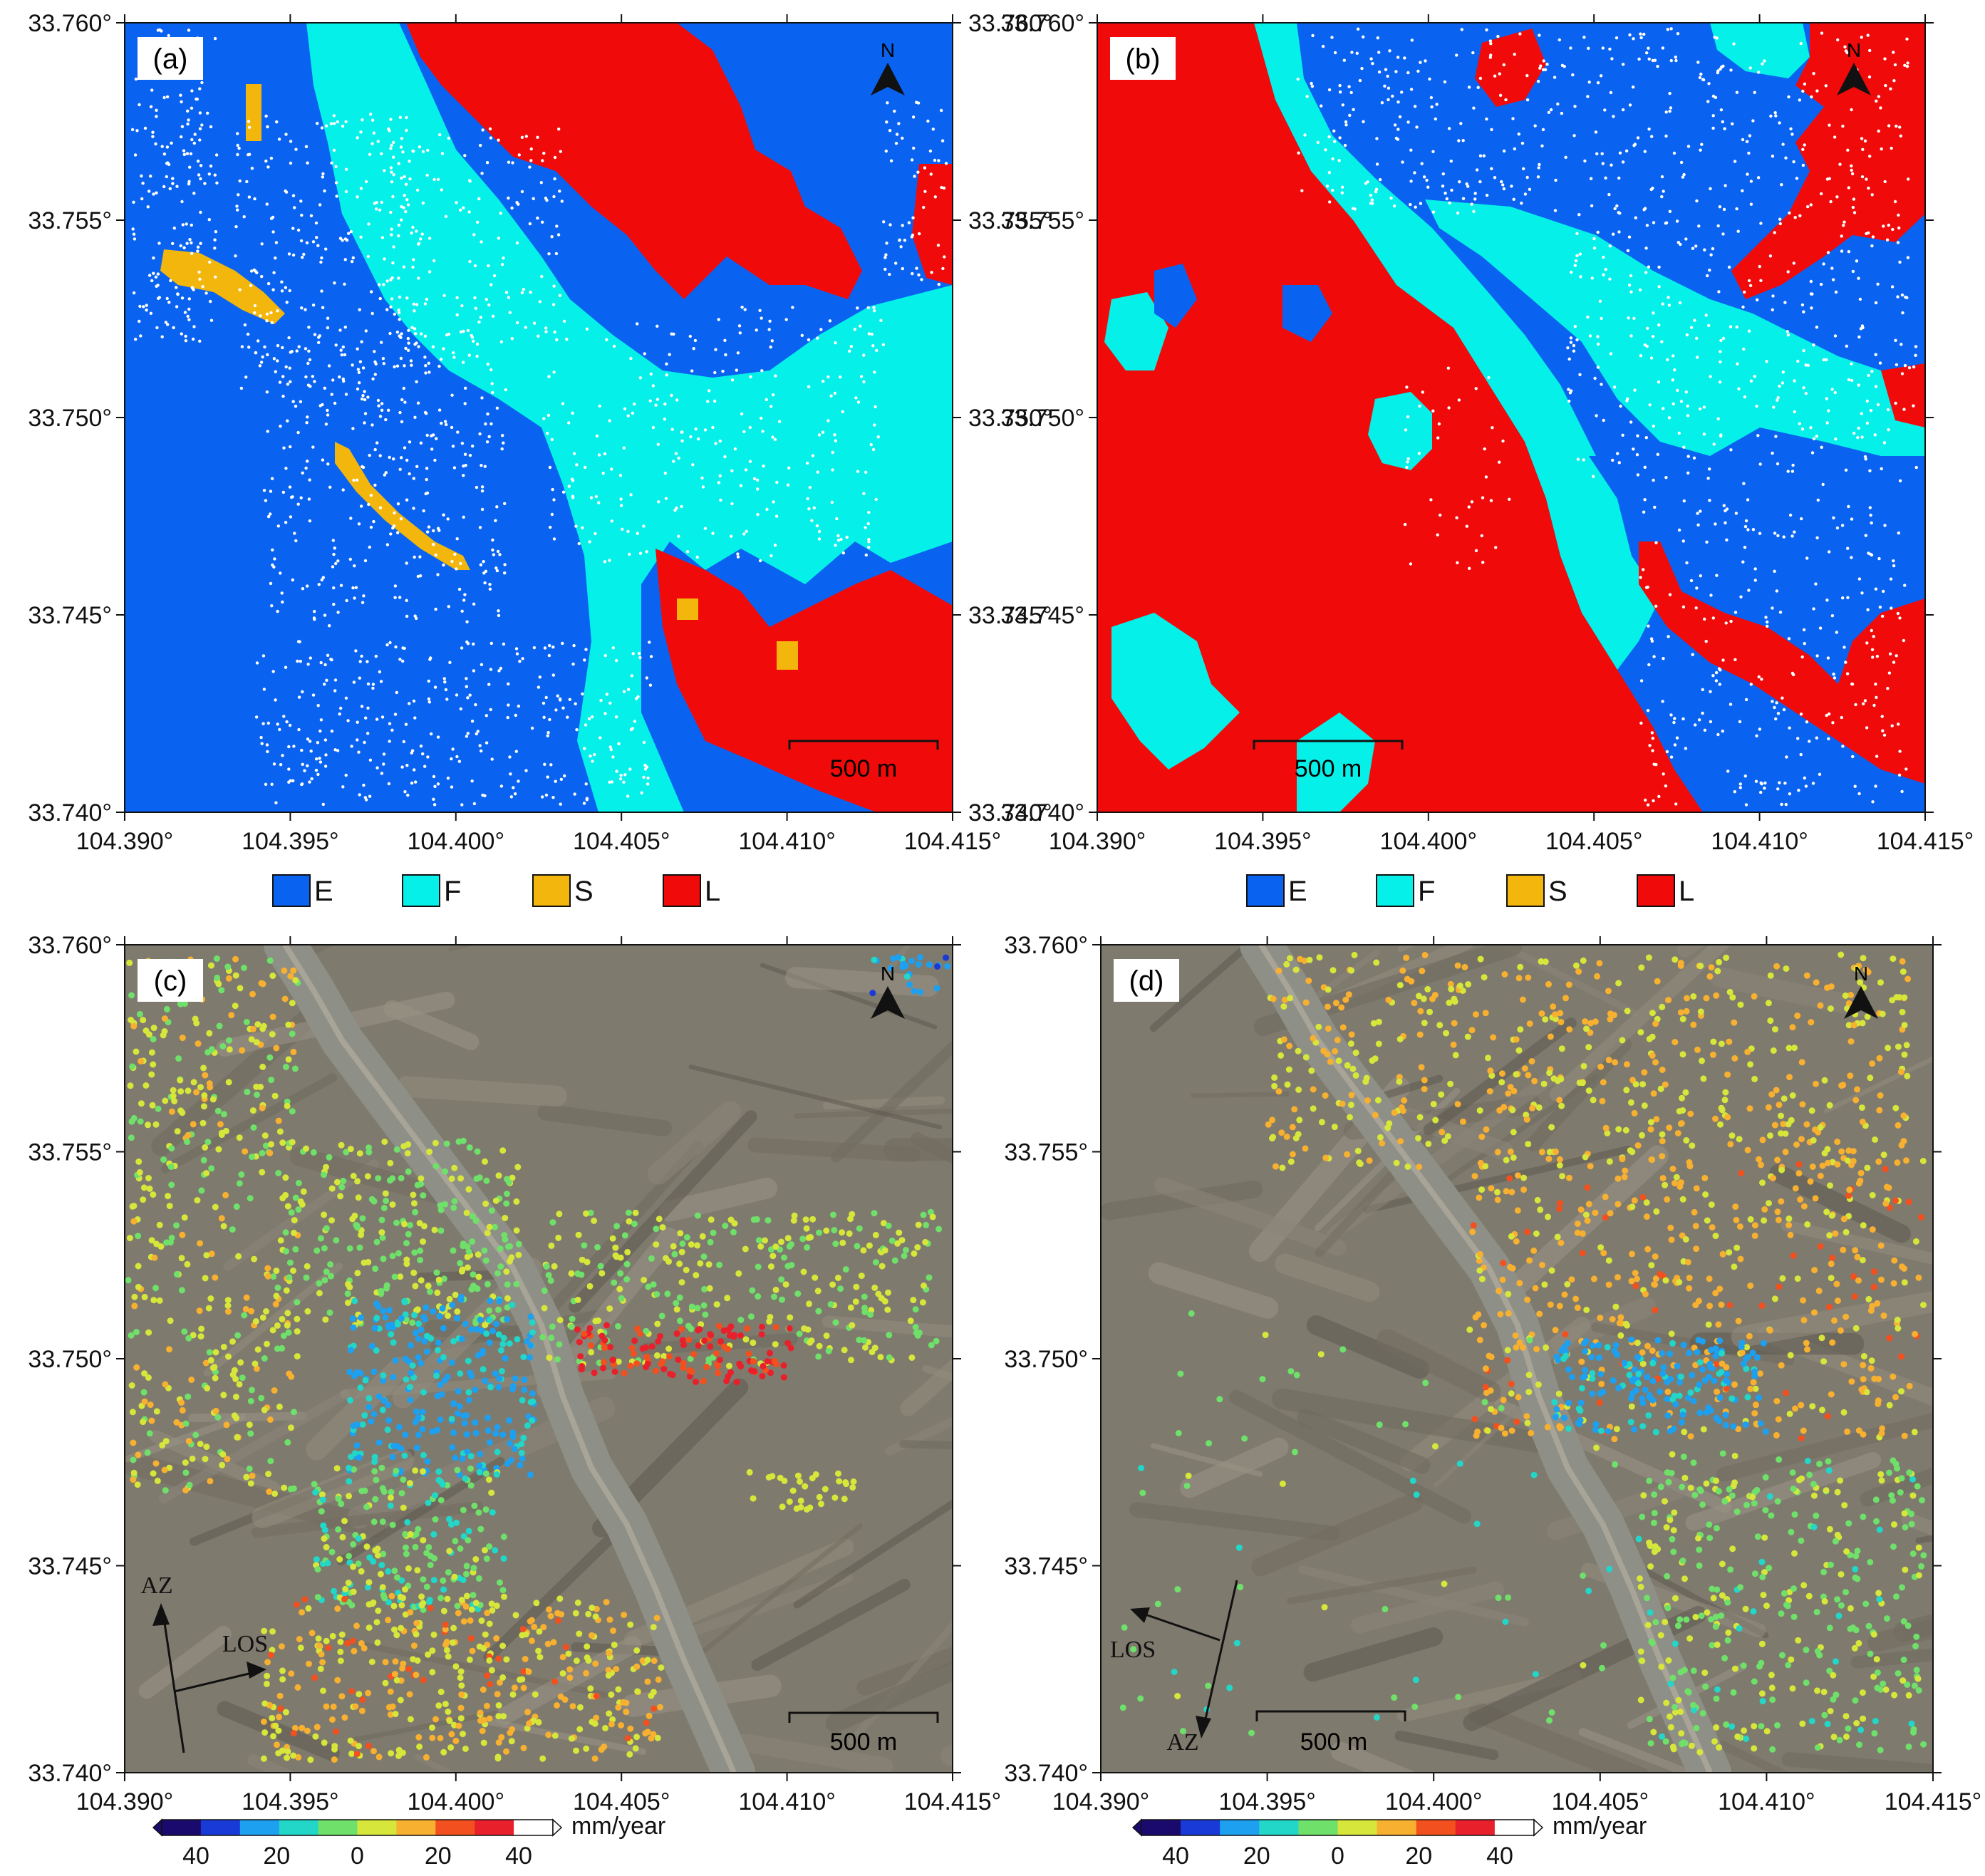 This screenshot has height=1876, width=1985. Describe the element at coordinates (804, 681) in the screenshot. I see `class-l-area-southeast` at that location.